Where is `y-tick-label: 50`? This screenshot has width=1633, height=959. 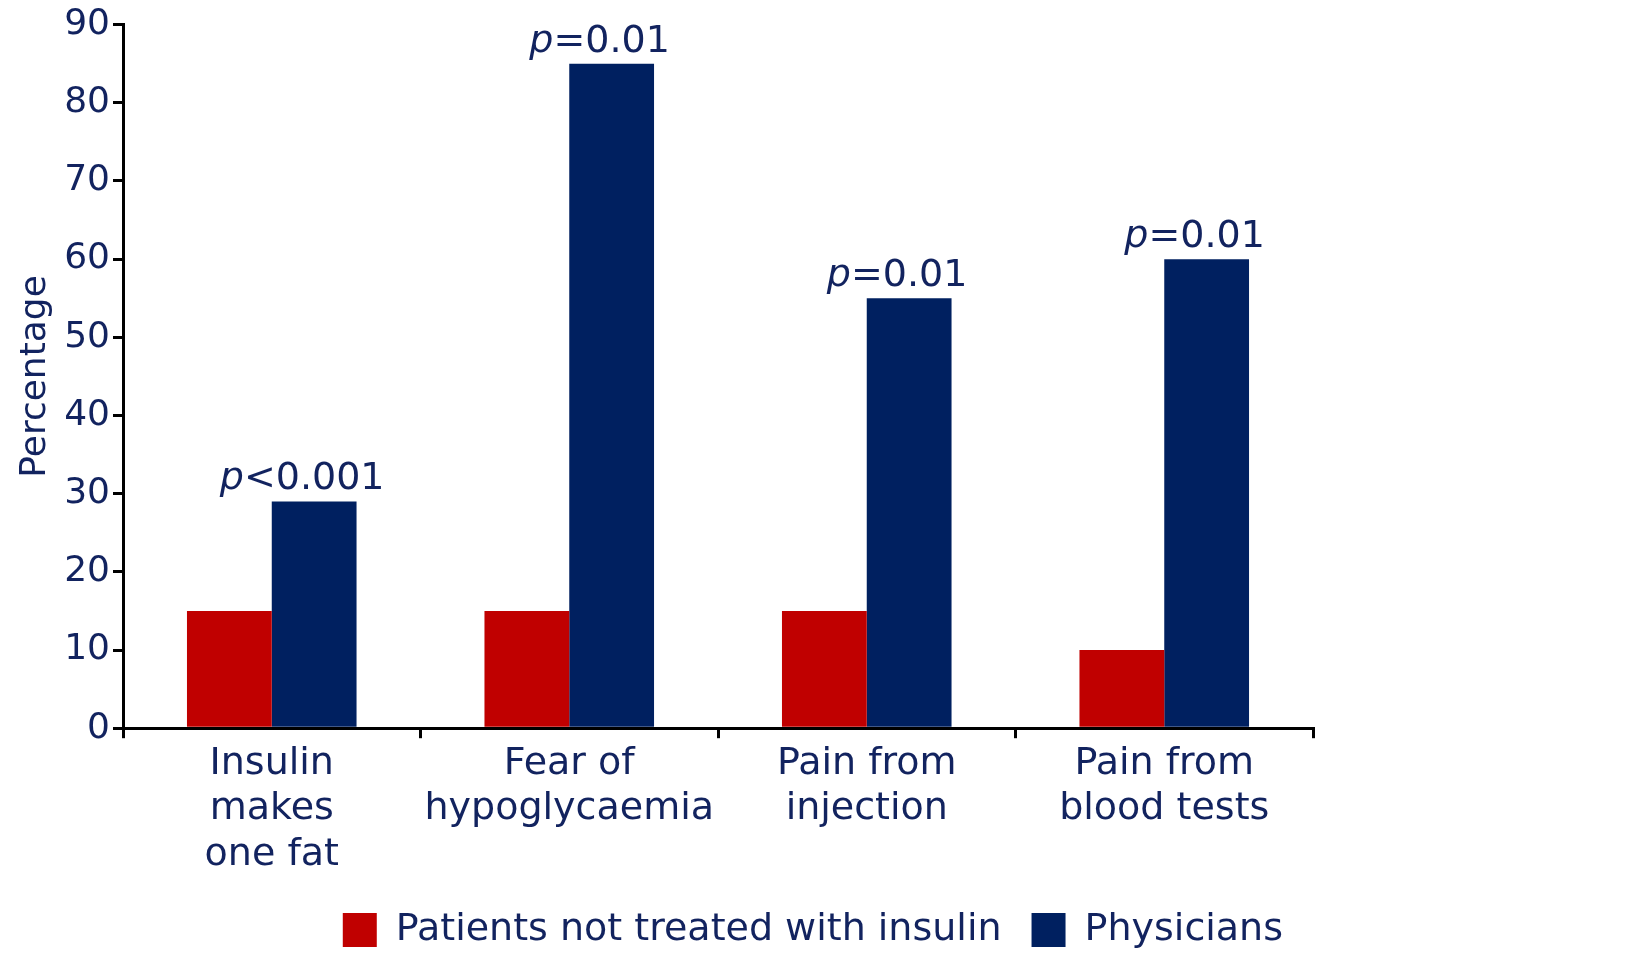
y-tick-label: 50 is located at coordinates (87, 334).